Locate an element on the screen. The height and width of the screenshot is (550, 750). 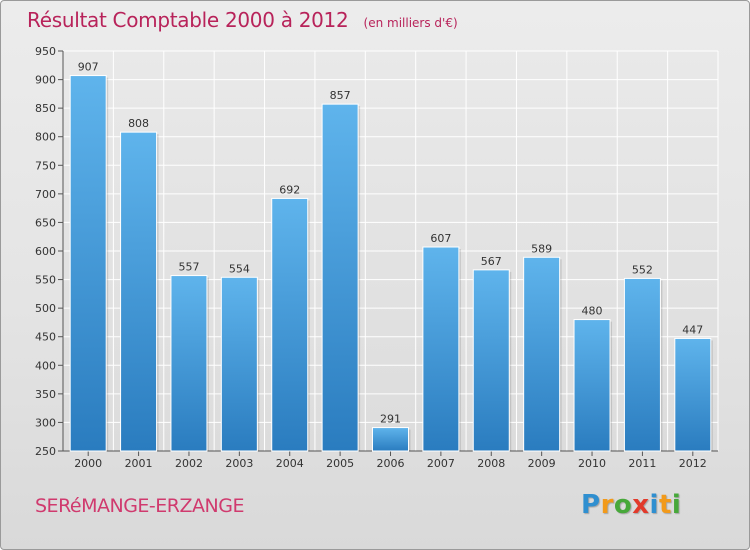
chart-title: Résultat Comptable 2000 à 2012 is located at coordinates (188, 20).